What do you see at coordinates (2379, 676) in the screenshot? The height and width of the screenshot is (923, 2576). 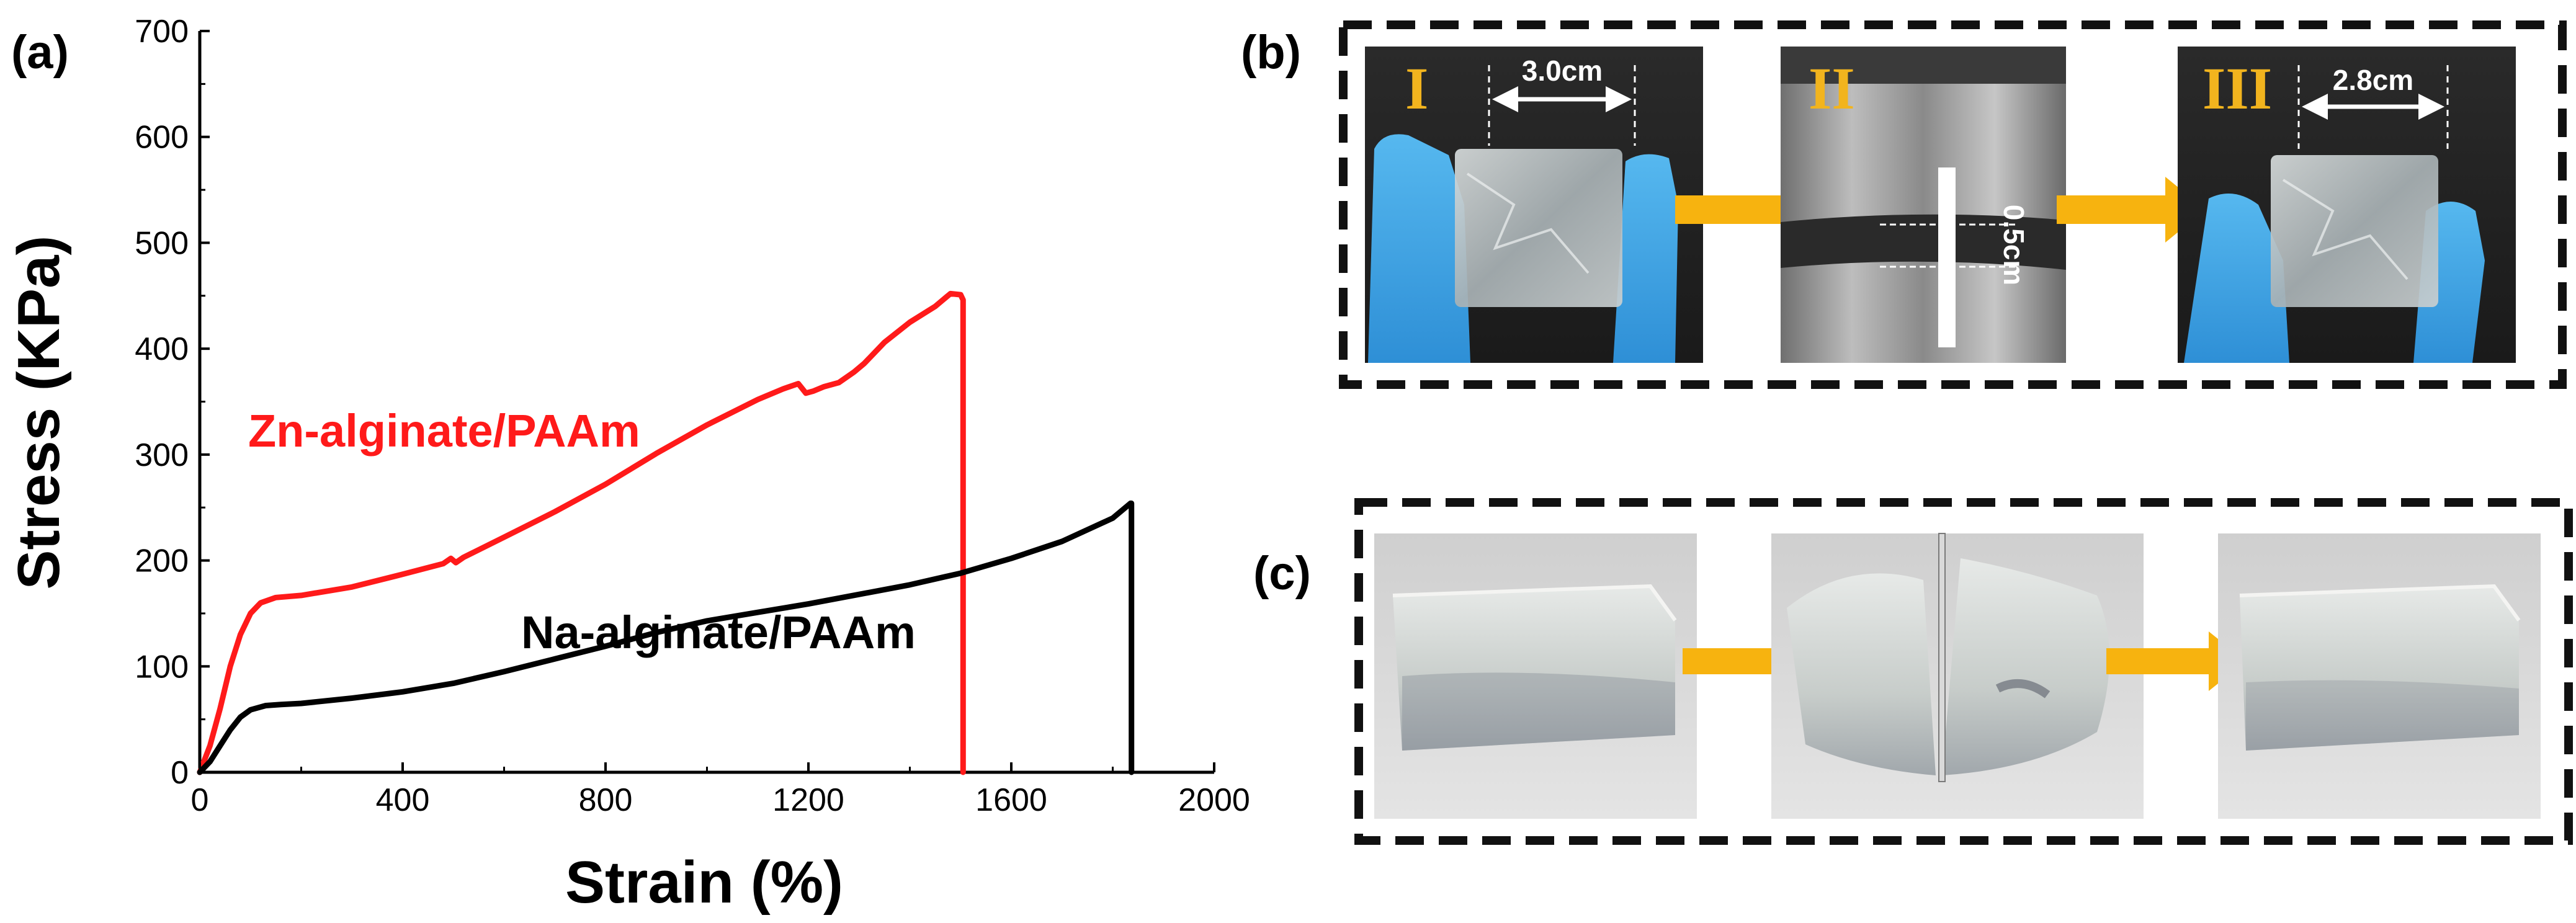 I see `photo-c3` at bounding box center [2379, 676].